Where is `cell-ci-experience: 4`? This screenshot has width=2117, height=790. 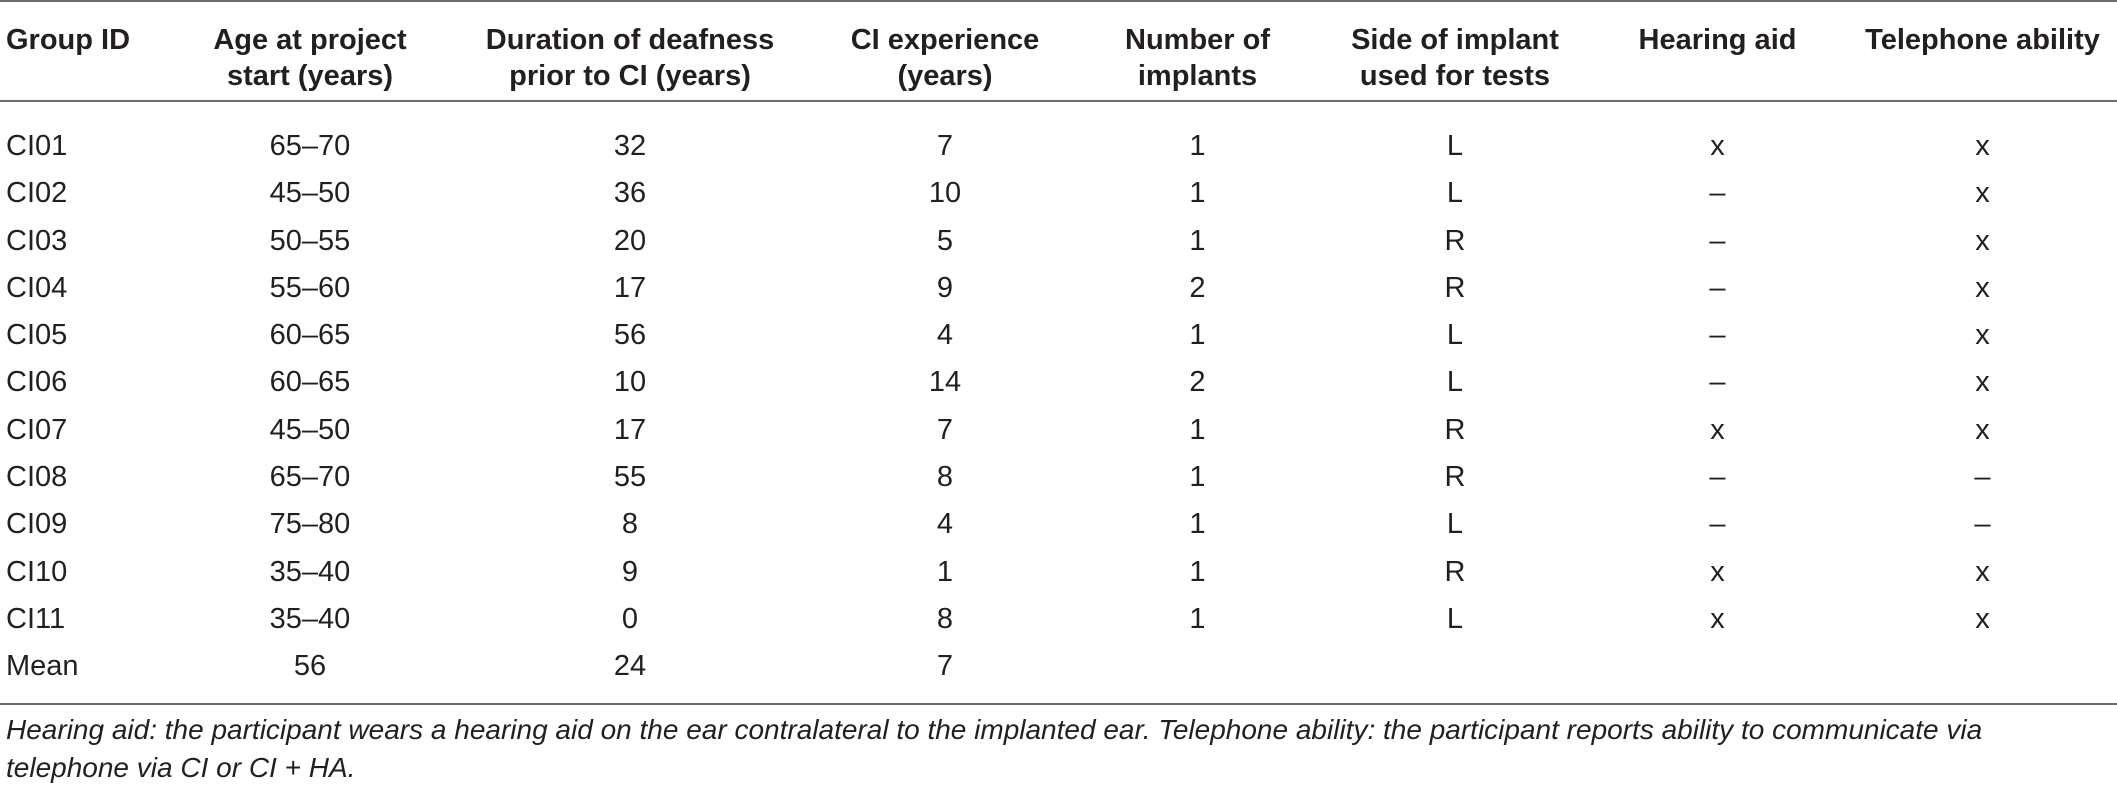
cell-ci-experience: 4 is located at coordinates (945, 524).